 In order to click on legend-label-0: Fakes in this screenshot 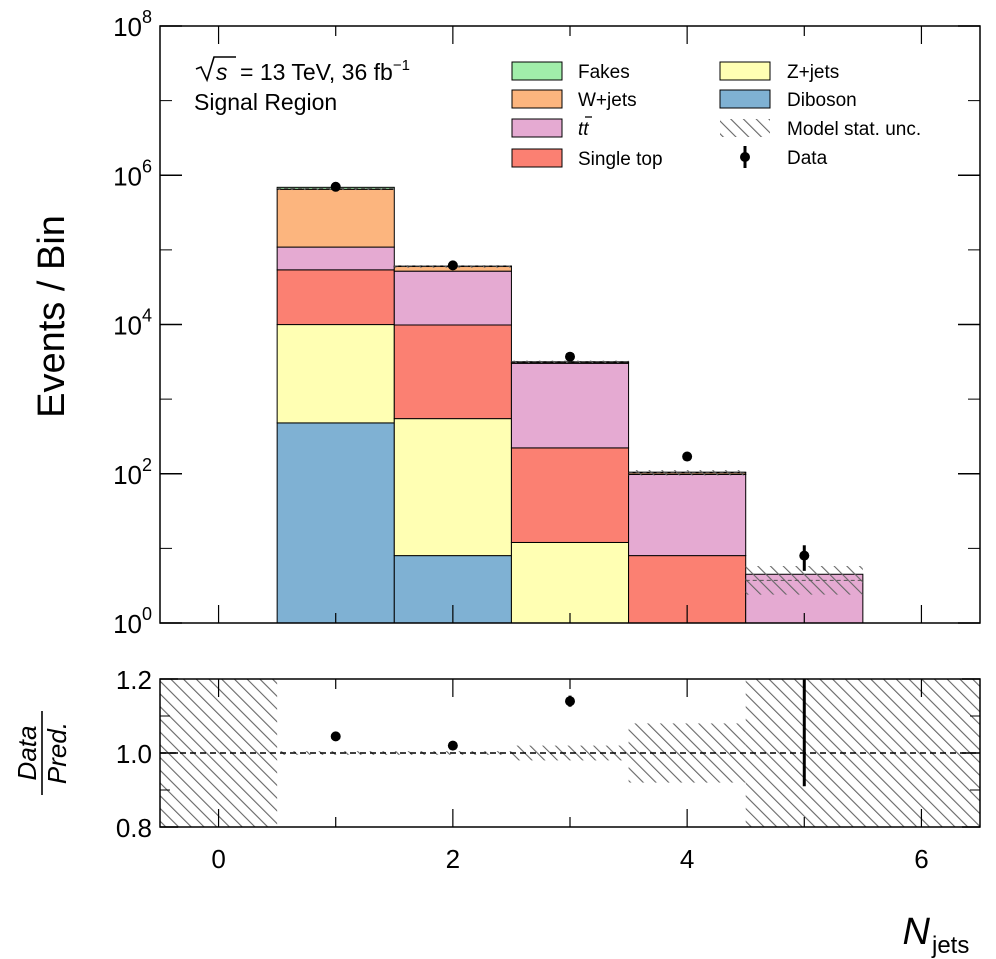, I will do `click(604, 72)`.